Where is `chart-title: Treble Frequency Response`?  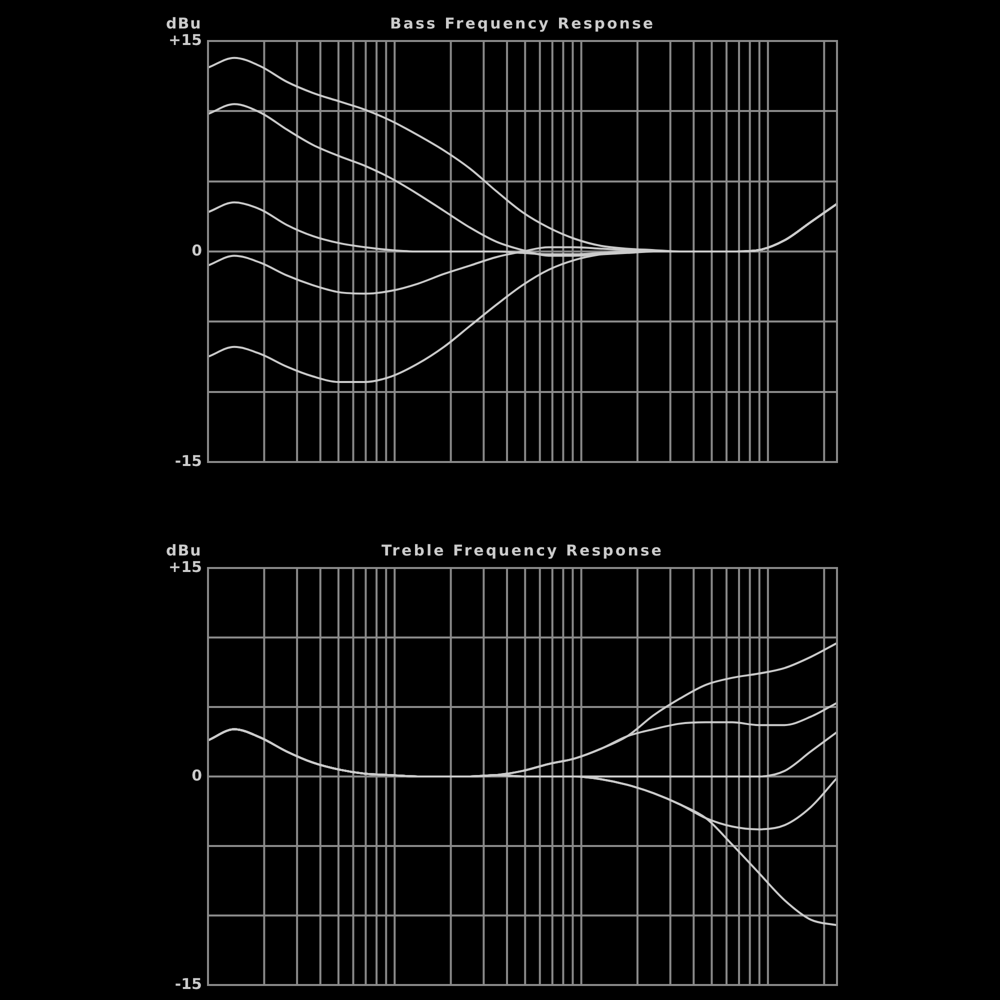 chart-title: Treble Frequency Response is located at coordinates (523, 550).